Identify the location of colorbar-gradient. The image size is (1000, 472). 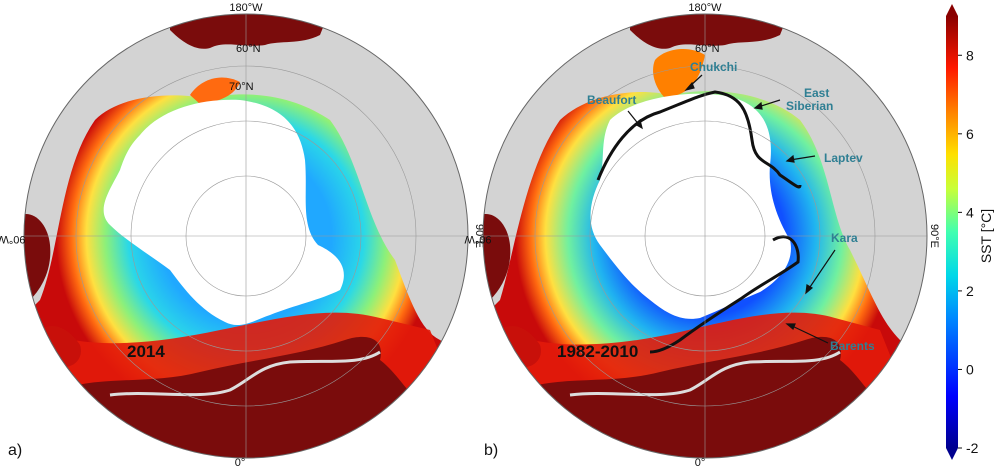
(952, 232).